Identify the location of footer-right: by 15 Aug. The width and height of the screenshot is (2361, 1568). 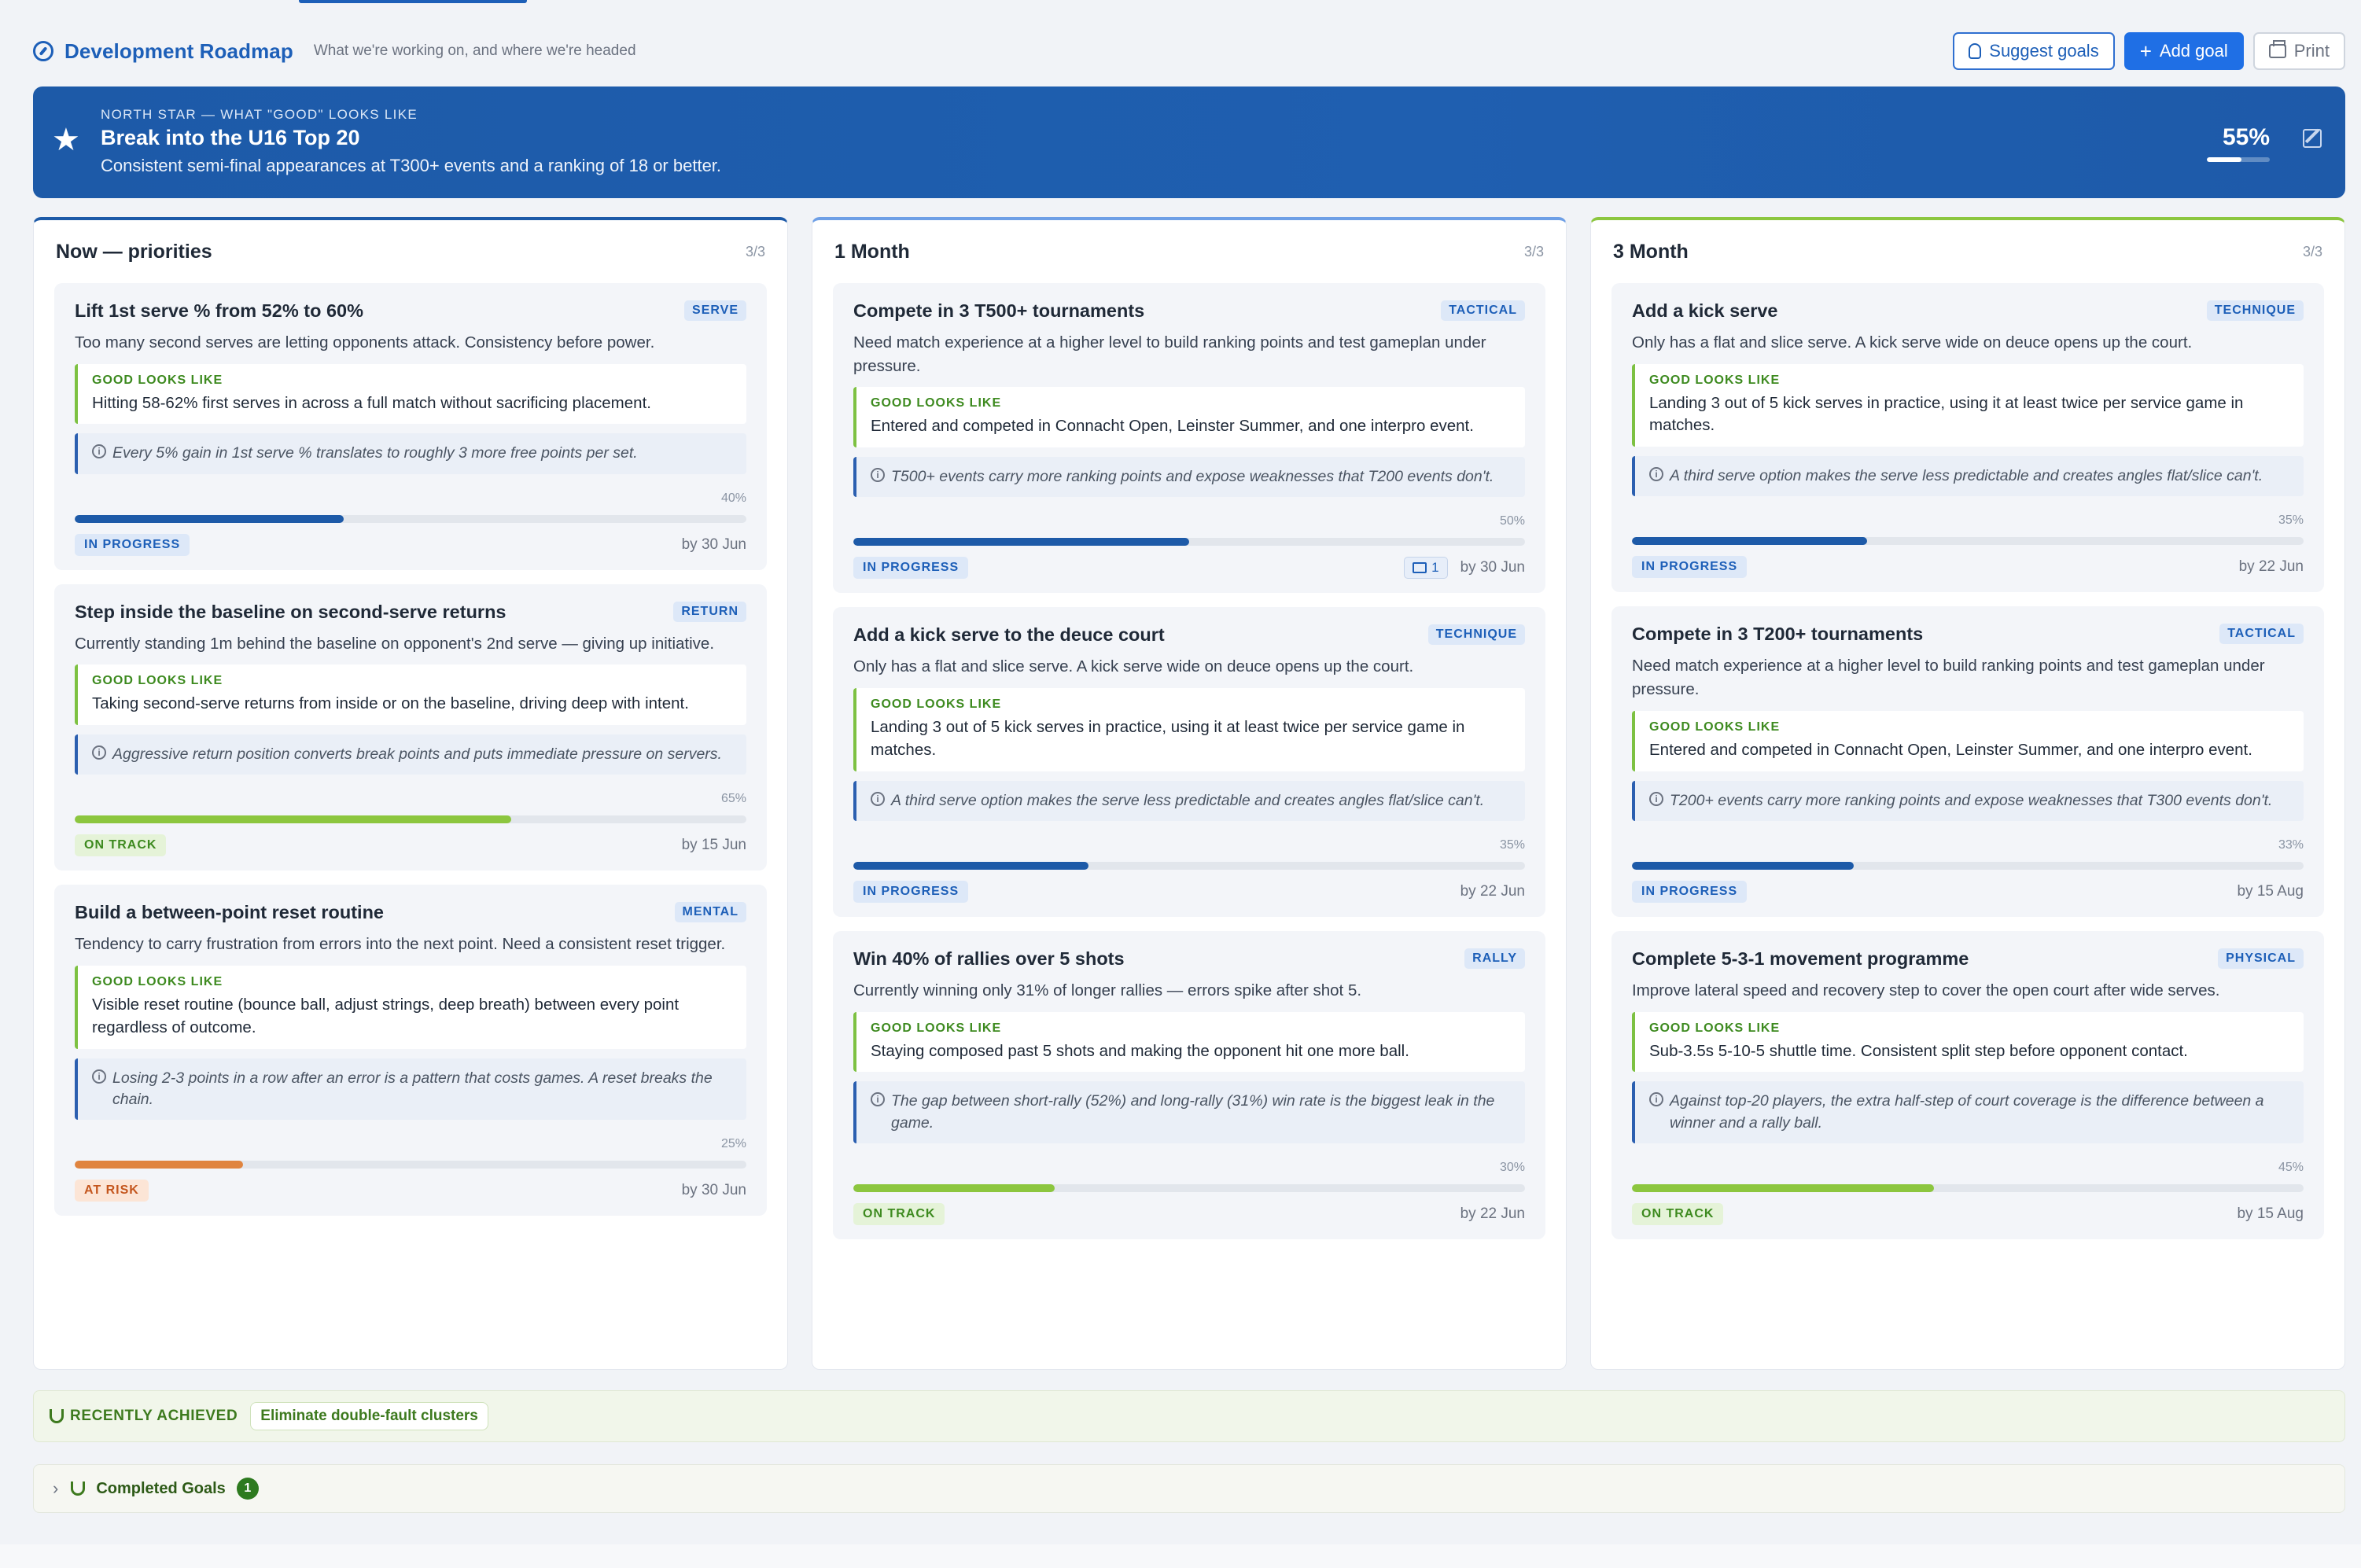
(2270, 1214).